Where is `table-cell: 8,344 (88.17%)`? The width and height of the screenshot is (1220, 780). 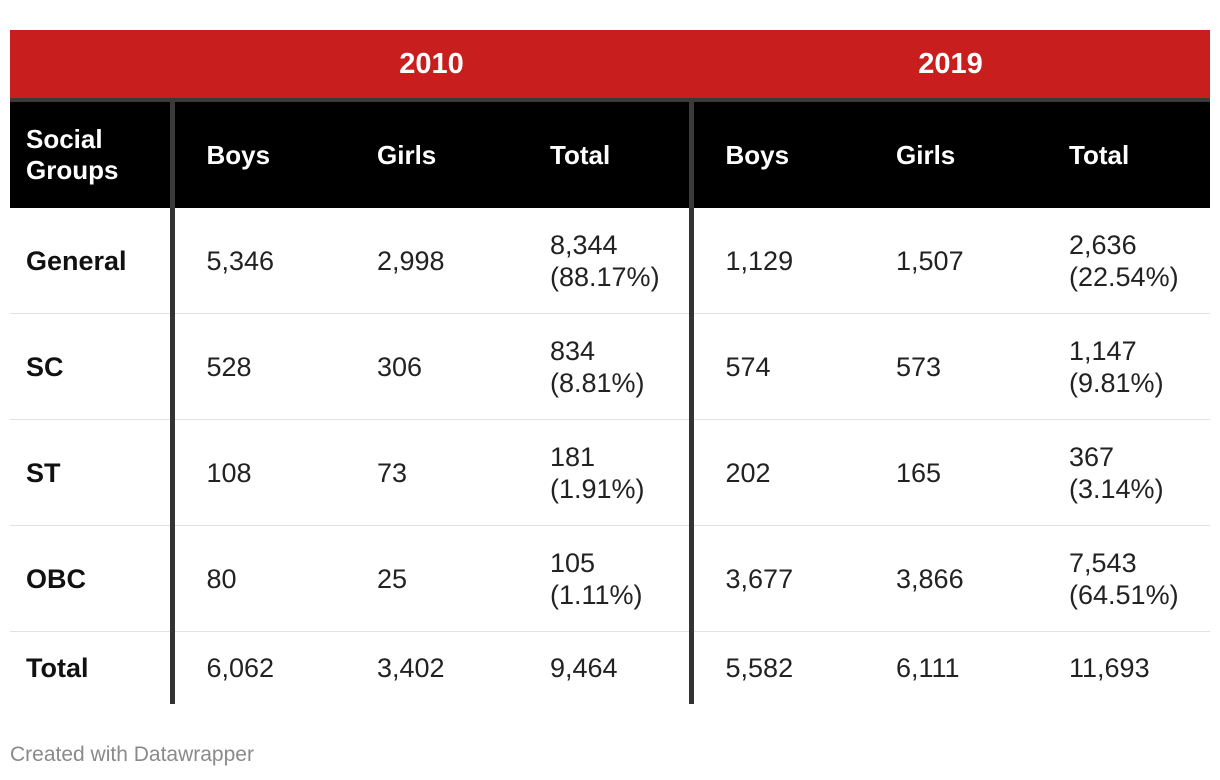 table-cell: 8,344 (88.17%) is located at coordinates (605, 261).